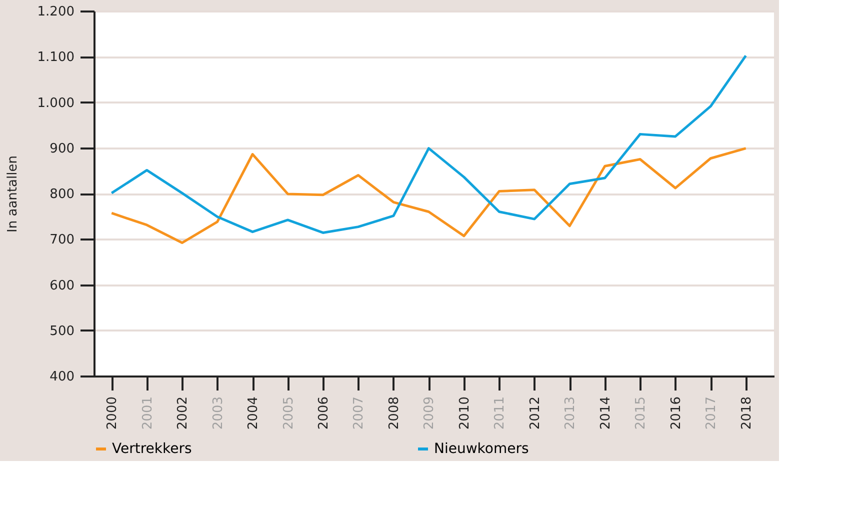  Describe the element at coordinates (394, 413) in the screenshot. I see `x-tick-label: 2008` at that location.